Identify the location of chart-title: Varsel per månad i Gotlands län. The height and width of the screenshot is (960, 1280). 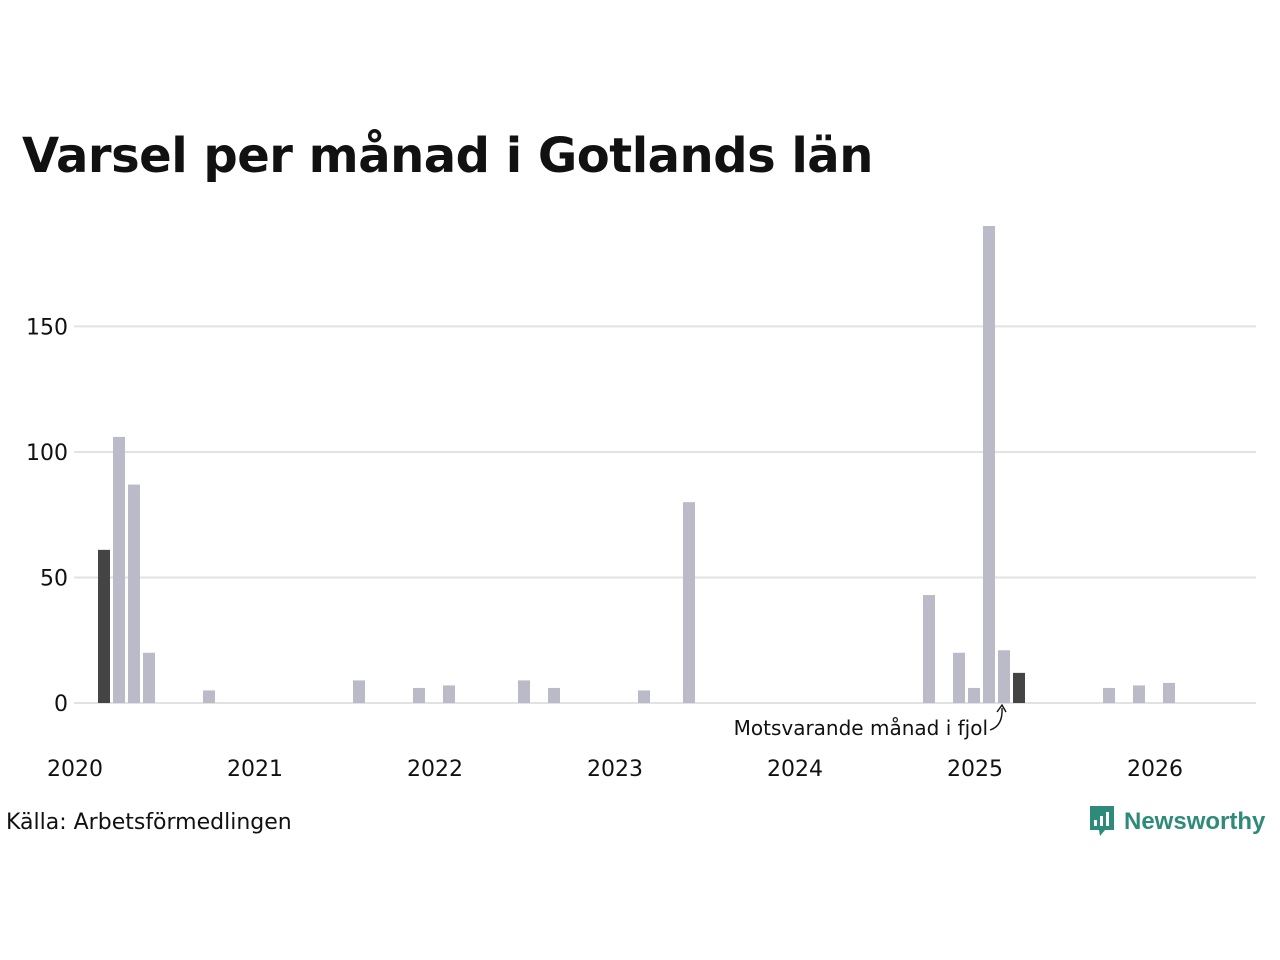
(447, 156).